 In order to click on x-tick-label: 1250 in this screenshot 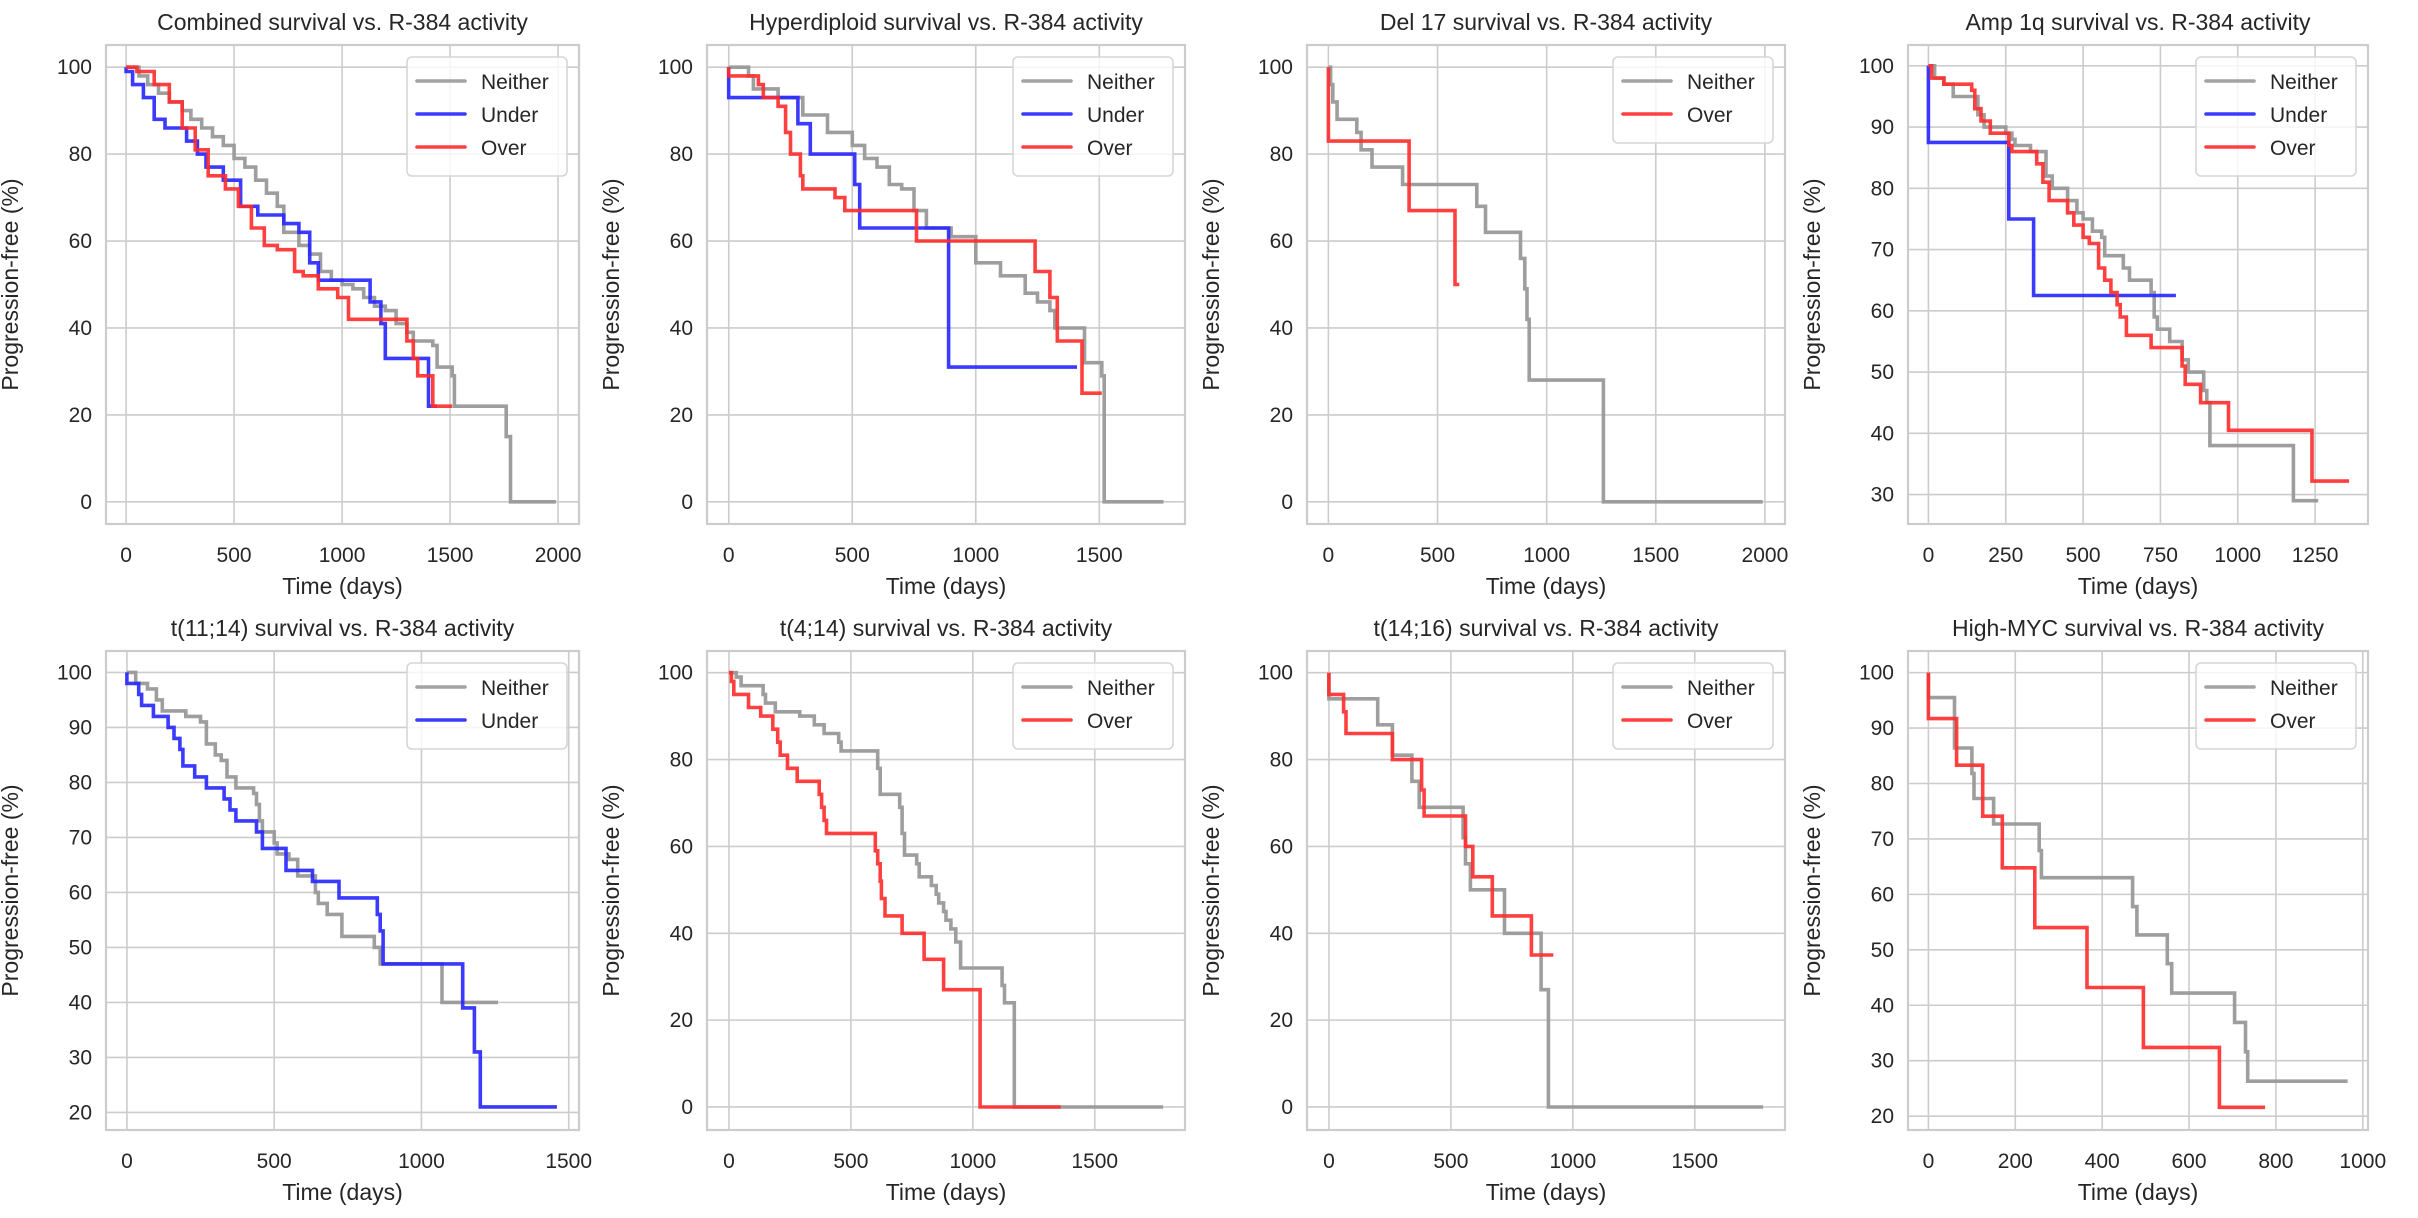, I will do `click(2315, 555)`.